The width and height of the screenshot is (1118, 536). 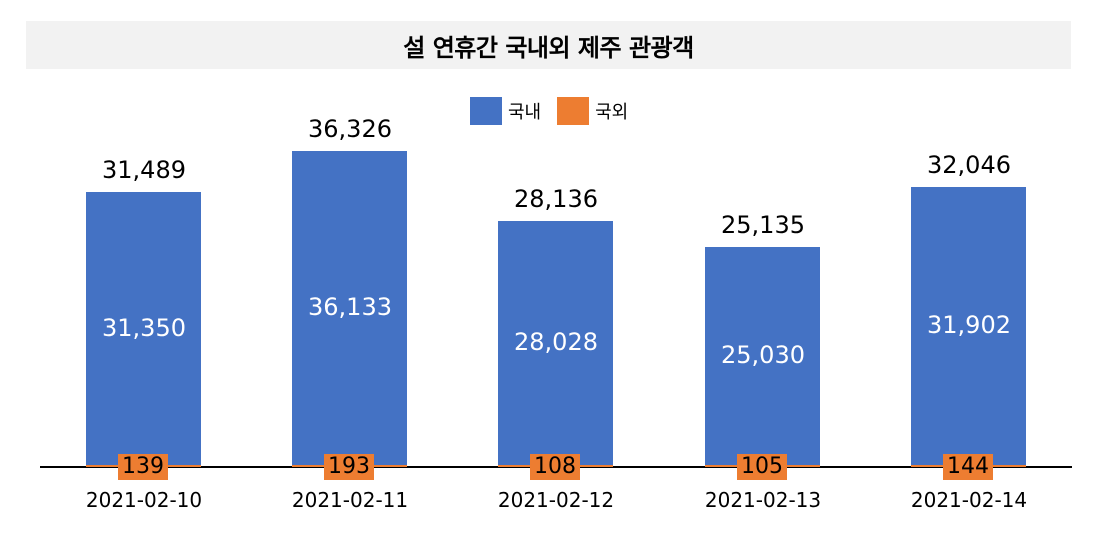 I want to click on legend-label-domestic: 국내, so click(x=525, y=112).